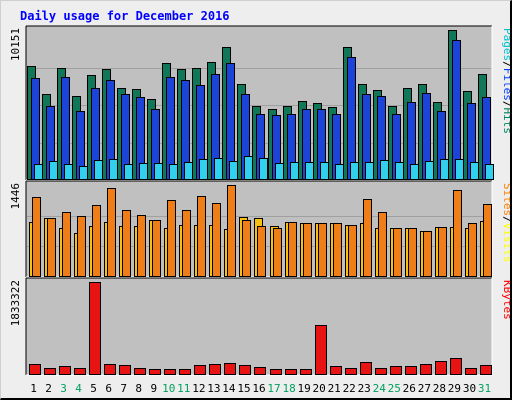 The height and width of the screenshot is (403, 512). I want to click on day-label-25: 25, so click(394, 388).